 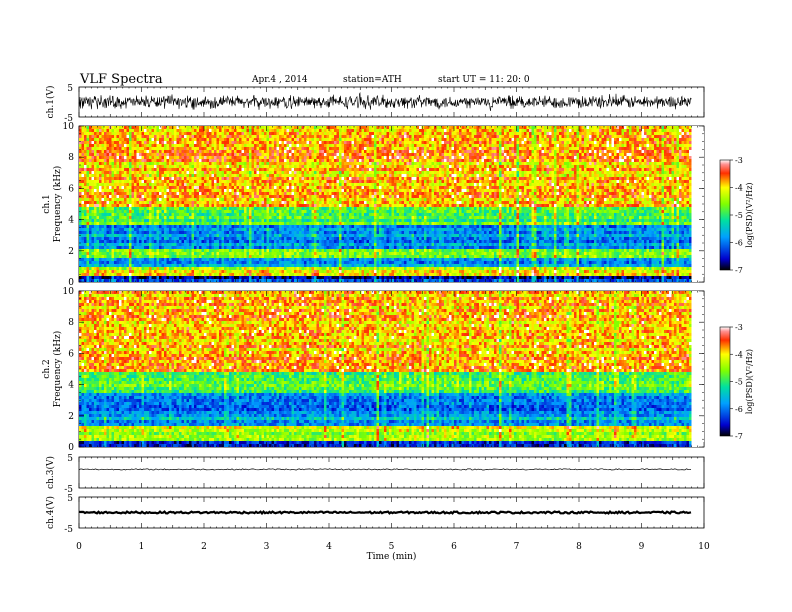 I want to click on y-axis-label: ch.2, so click(x=47, y=368).